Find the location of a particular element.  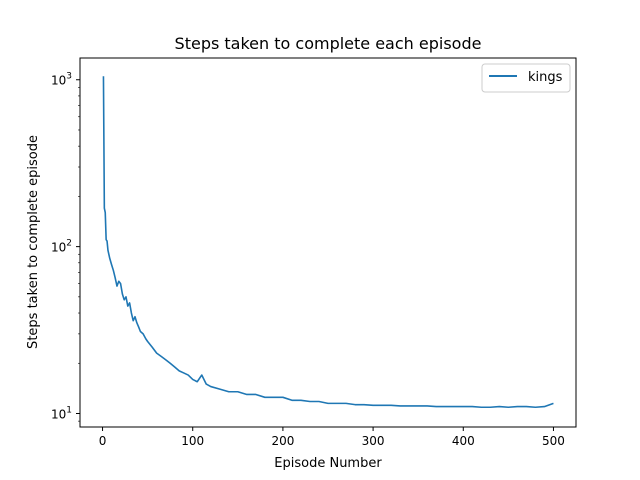

y-axis-label: Steps taken to complete episode is located at coordinates (33, 242).